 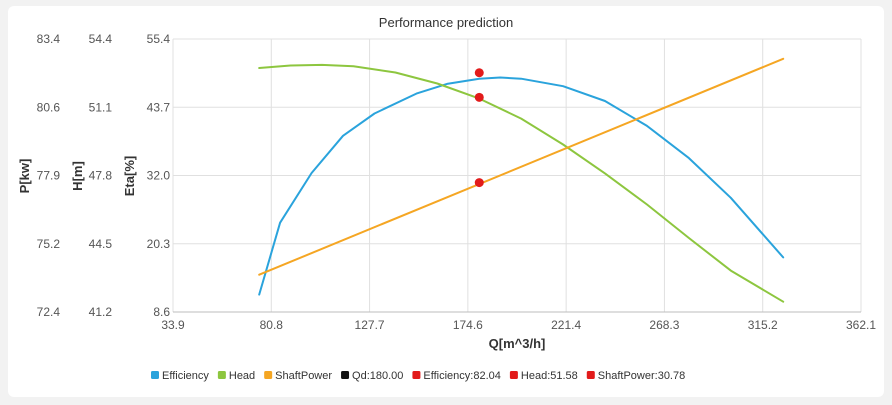 What do you see at coordinates (129, 176) in the screenshot?
I see `y-axis-title: Eta[%]` at bounding box center [129, 176].